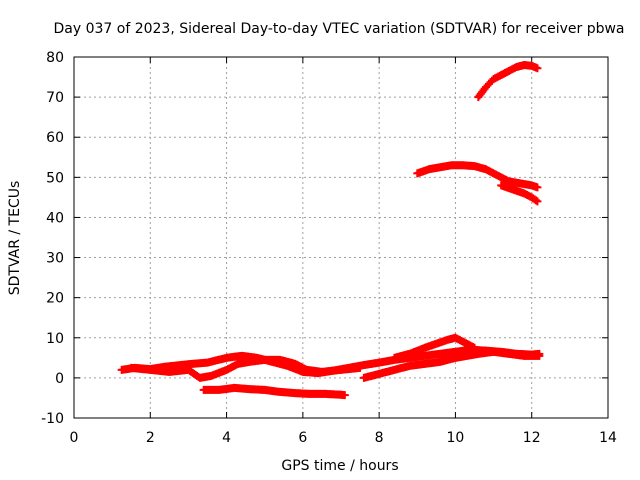  What do you see at coordinates (339, 466) in the screenshot?
I see `x-axis-label: GPS time / hours` at bounding box center [339, 466].